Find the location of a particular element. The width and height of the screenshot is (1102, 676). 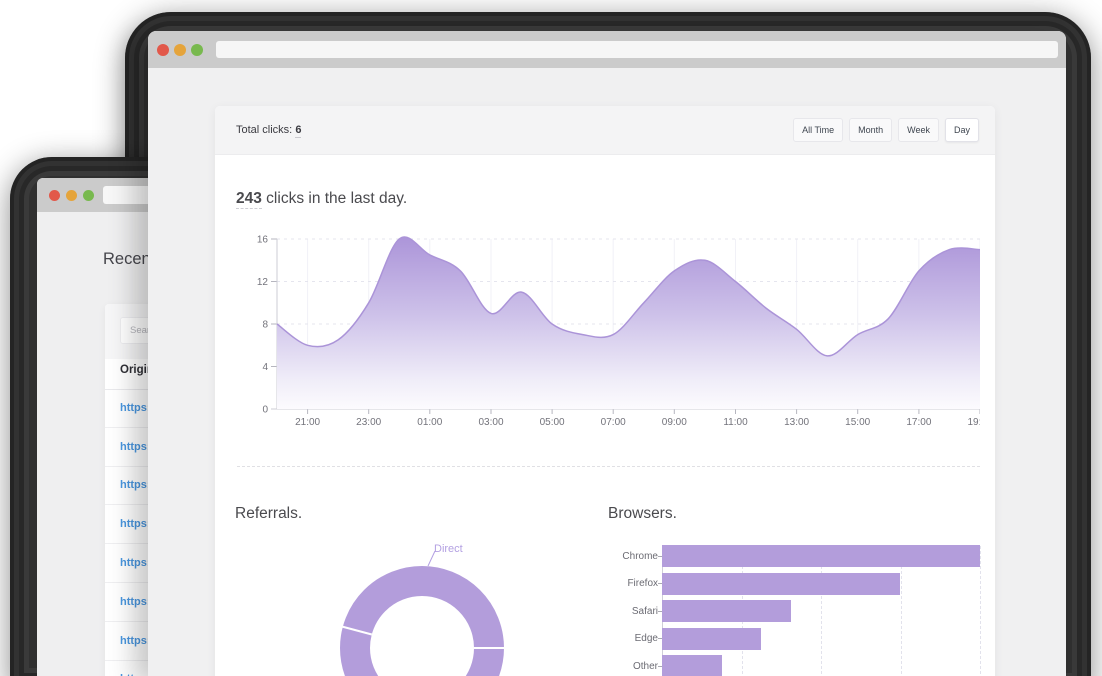

bar-row-safari: Safari is located at coordinates (794, 611).